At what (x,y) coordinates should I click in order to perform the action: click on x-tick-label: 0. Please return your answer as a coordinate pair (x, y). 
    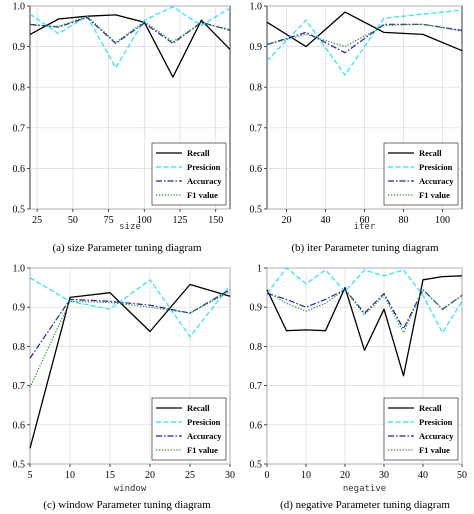
    Looking at the image, I should click on (267, 475).